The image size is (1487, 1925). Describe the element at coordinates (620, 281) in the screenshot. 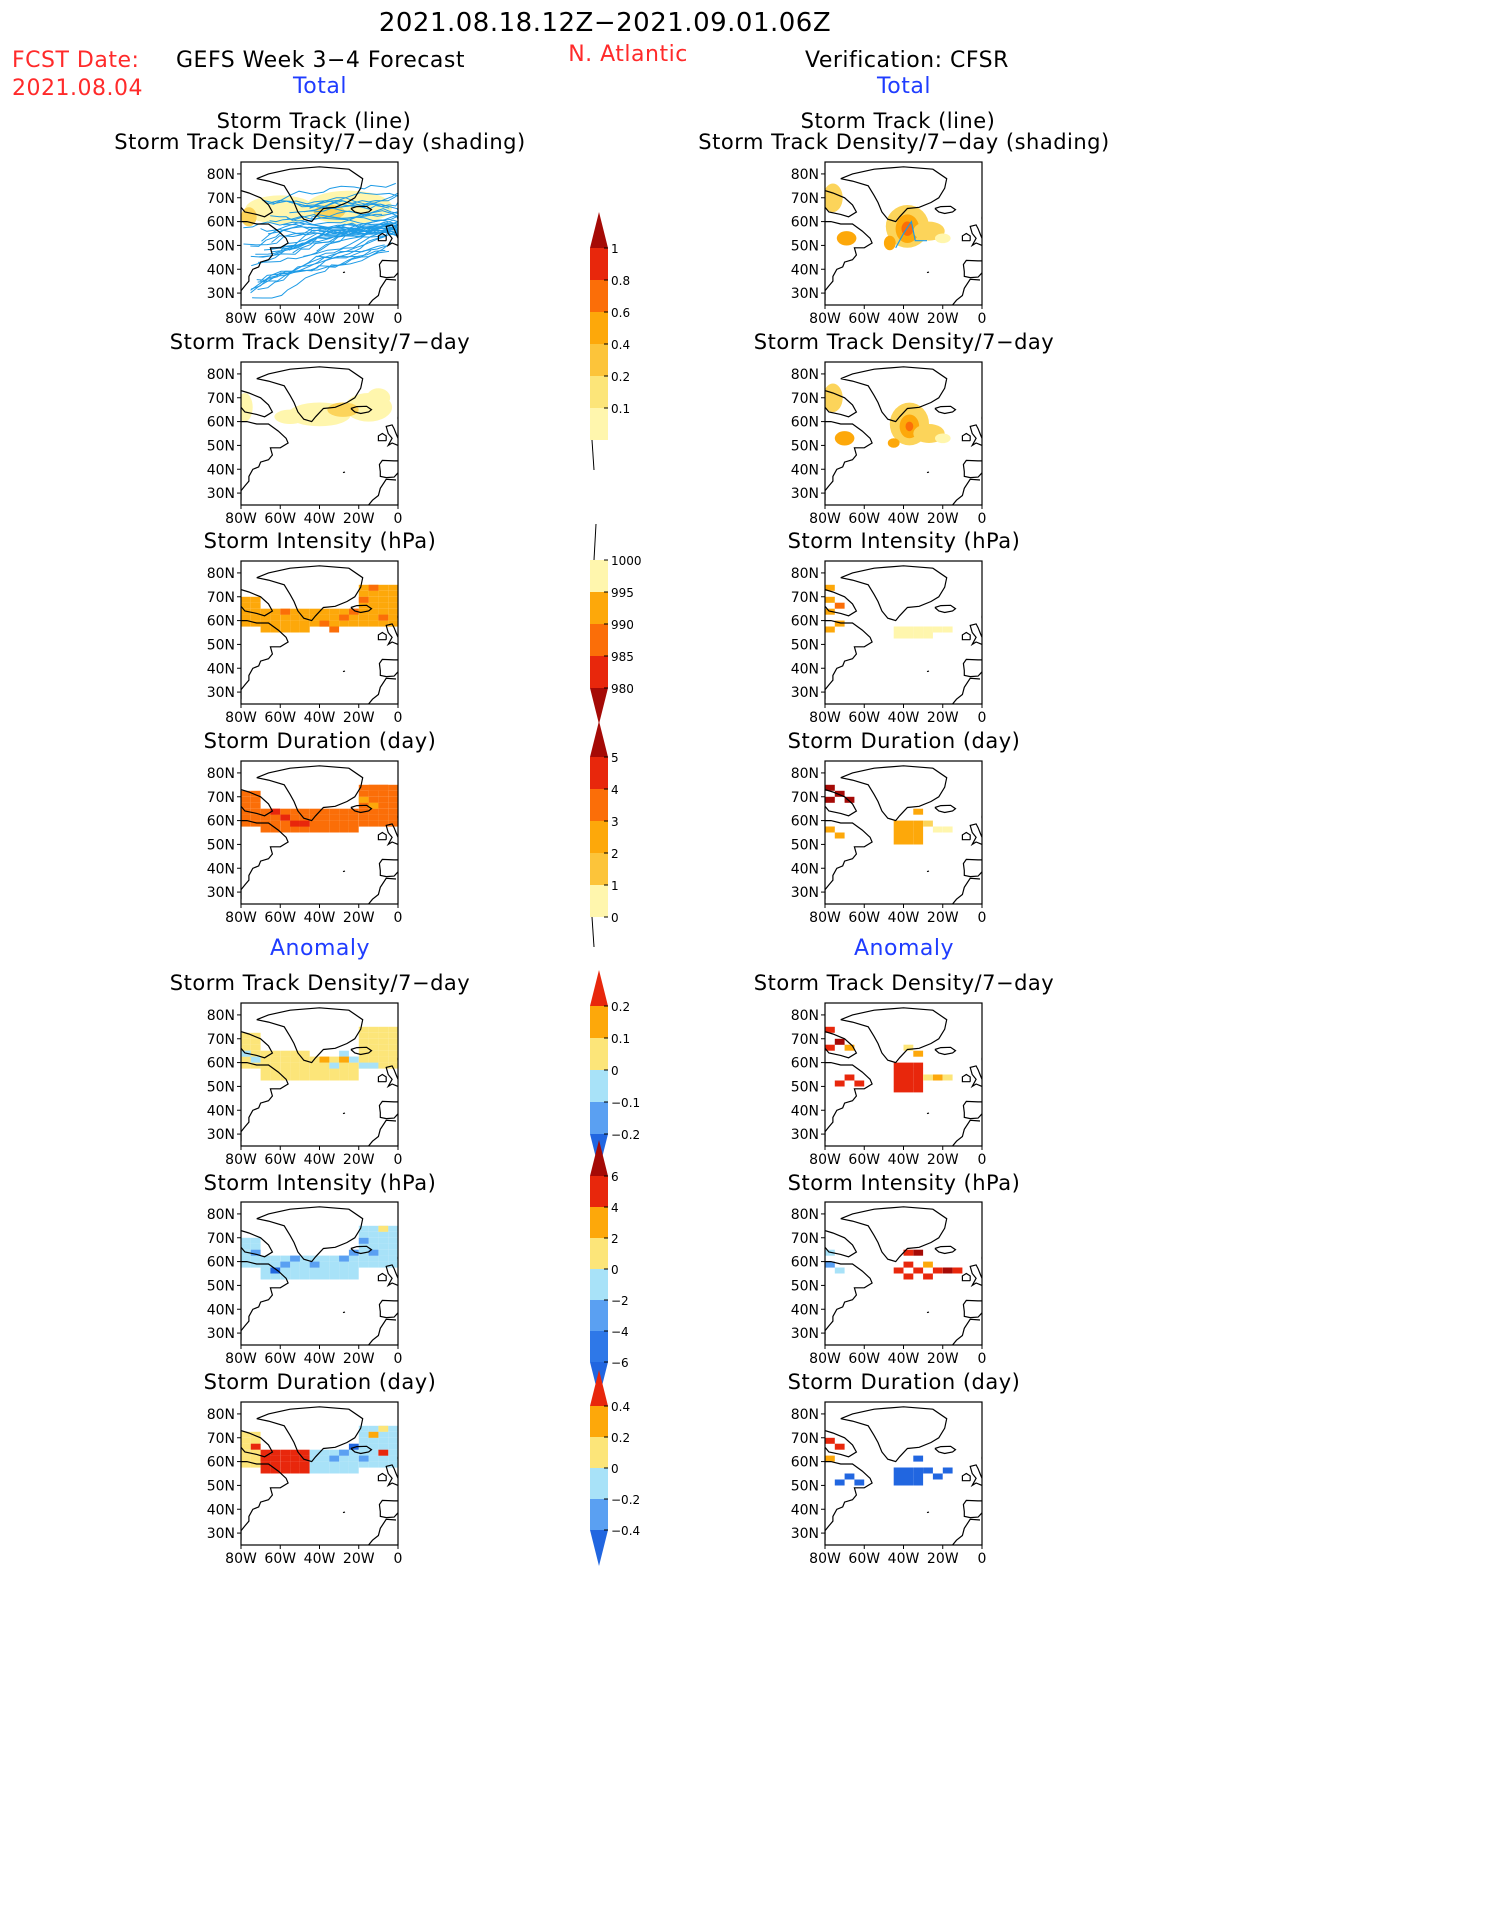

I see `density-colorbar-label: 0.8` at that location.